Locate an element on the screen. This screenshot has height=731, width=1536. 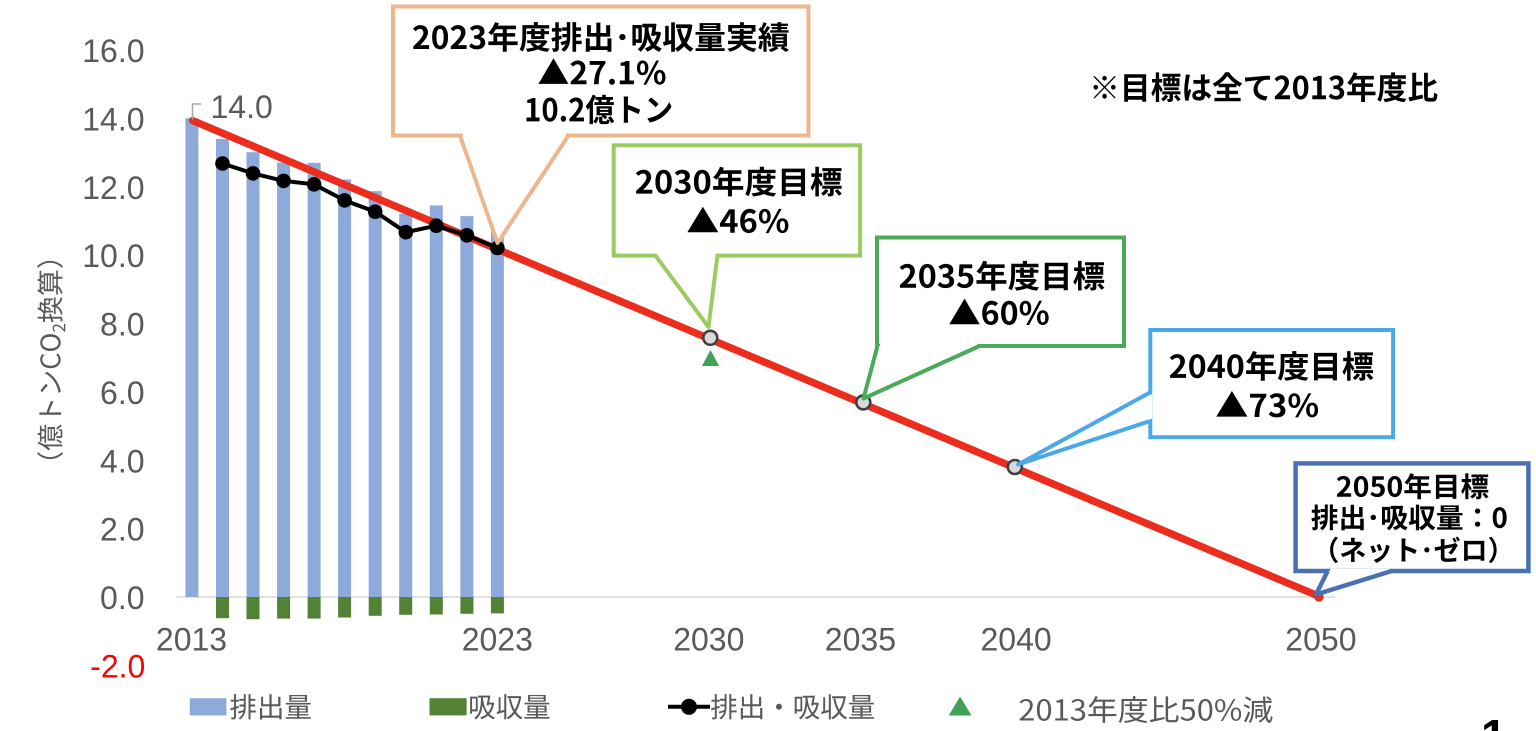
svg-text: 2035 is located at coordinates (860, 639).